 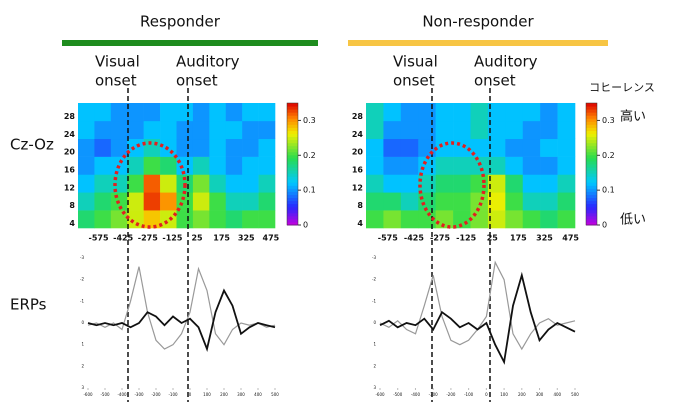 What do you see at coordinates (309, 155) in the screenshot?
I see `colorbar-tick-label: 0.2` at bounding box center [309, 155].